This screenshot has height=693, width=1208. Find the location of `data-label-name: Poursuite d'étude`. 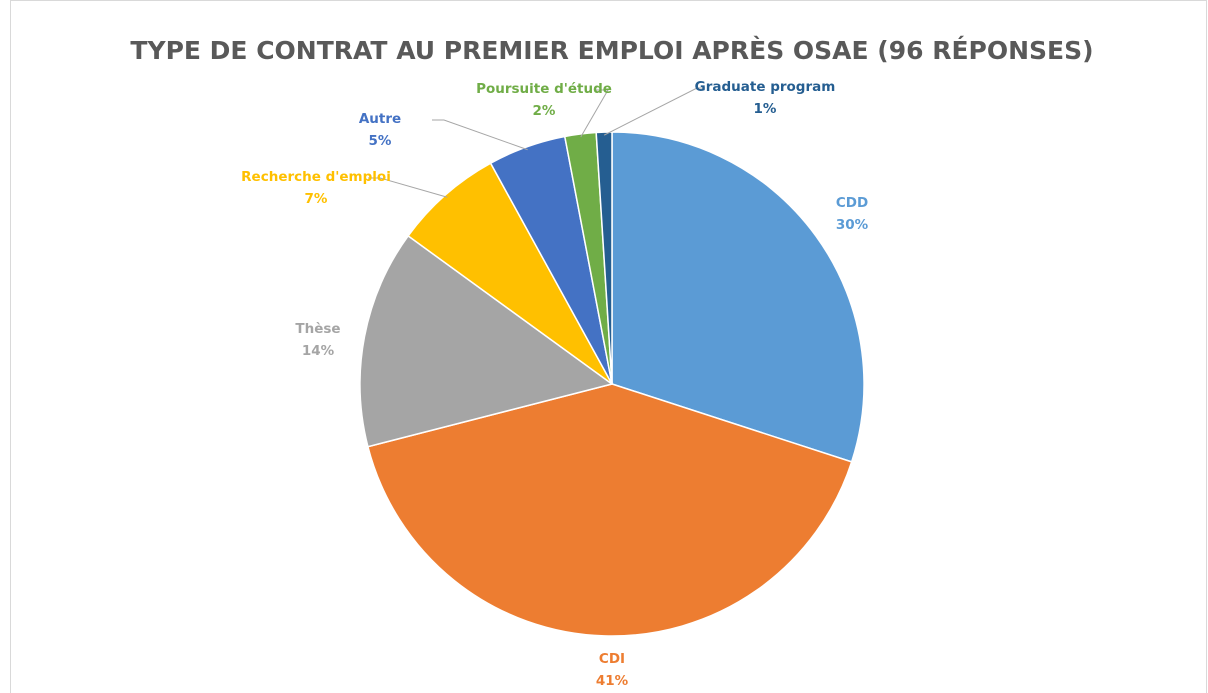

data-label-name: Poursuite d'étude is located at coordinates (544, 89).